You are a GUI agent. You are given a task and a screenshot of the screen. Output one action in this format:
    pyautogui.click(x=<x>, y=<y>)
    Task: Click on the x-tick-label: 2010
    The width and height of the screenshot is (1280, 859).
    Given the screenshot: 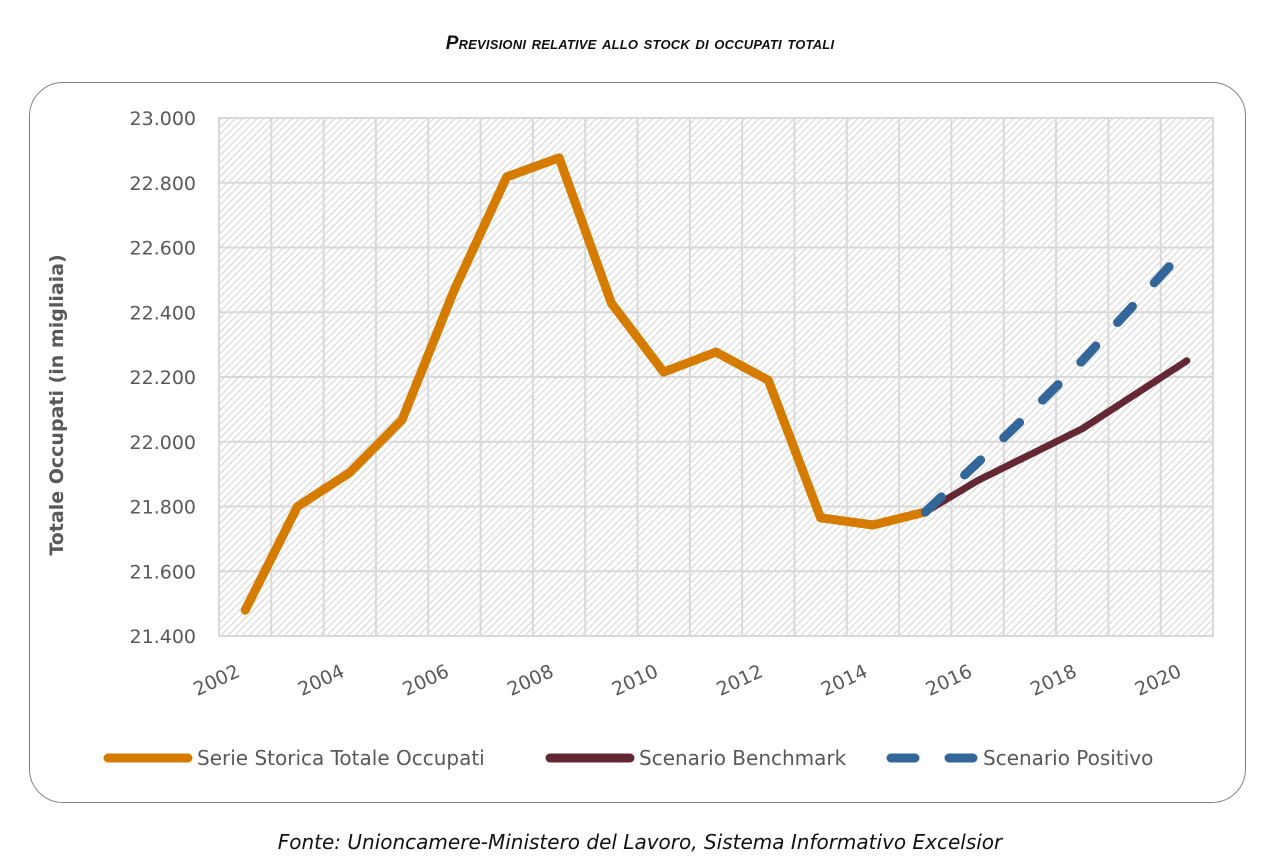 What is the action you would take?
    pyautogui.click(x=635, y=680)
    